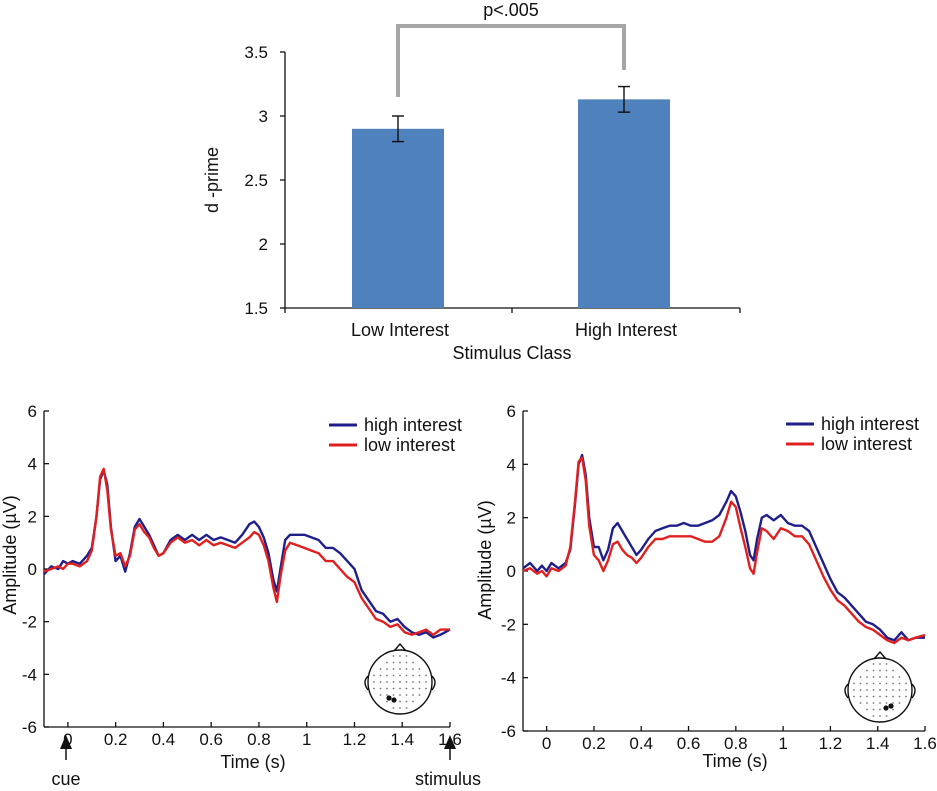  Describe the element at coordinates (508, 731) in the screenshot. I see `y-tick-label: -6` at that location.